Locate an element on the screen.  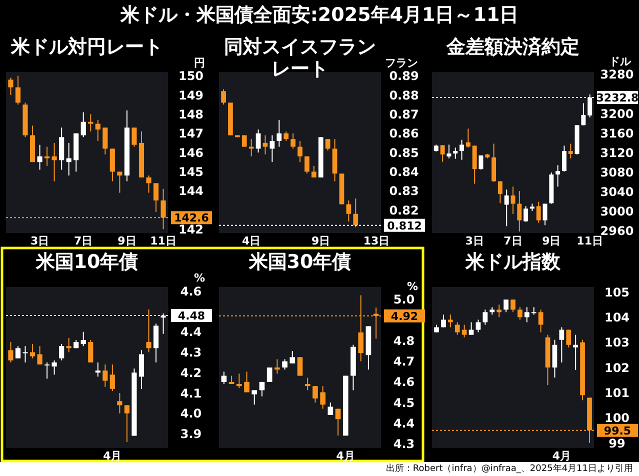
chart-title: 米ドル対円レート is located at coordinates (86, 47).